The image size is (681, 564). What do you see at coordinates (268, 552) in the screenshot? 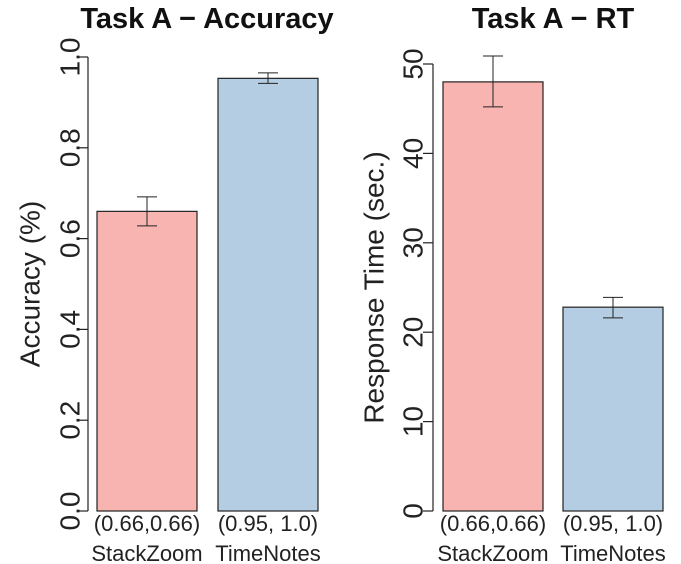
I see `accuracy-category-label: TimeNotes` at bounding box center [268, 552].